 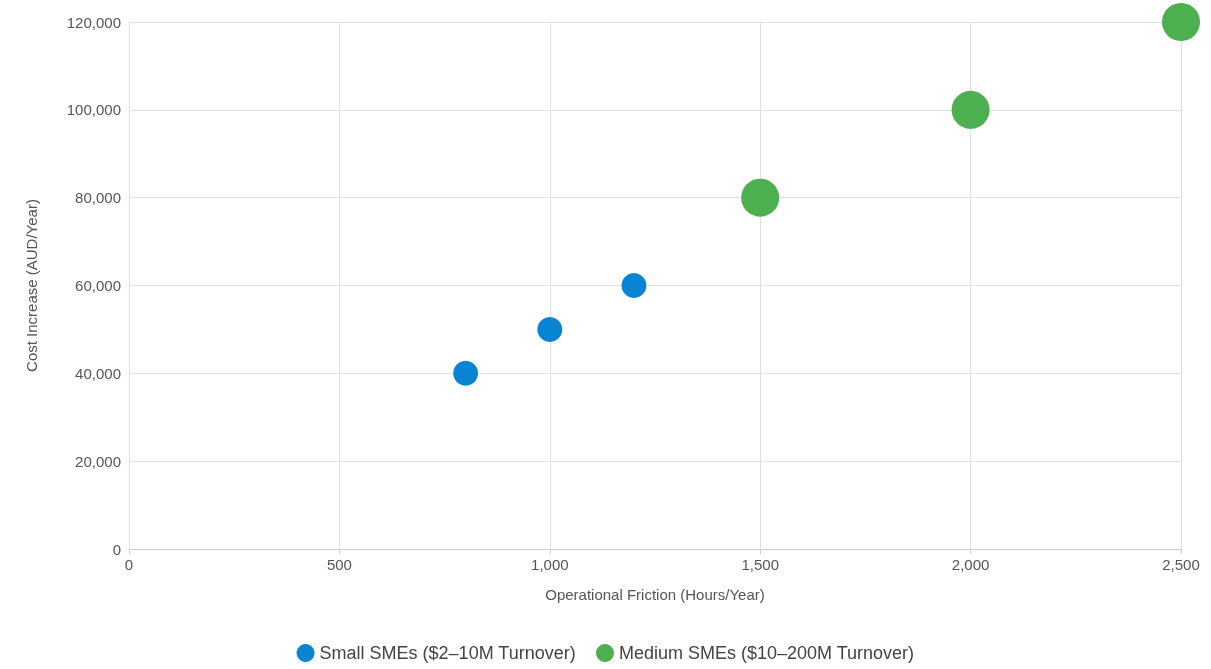 What do you see at coordinates (655, 594) in the screenshot?
I see `x-axis-title: Operational Friction (Hours/Year)` at bounding box center [655, 594].